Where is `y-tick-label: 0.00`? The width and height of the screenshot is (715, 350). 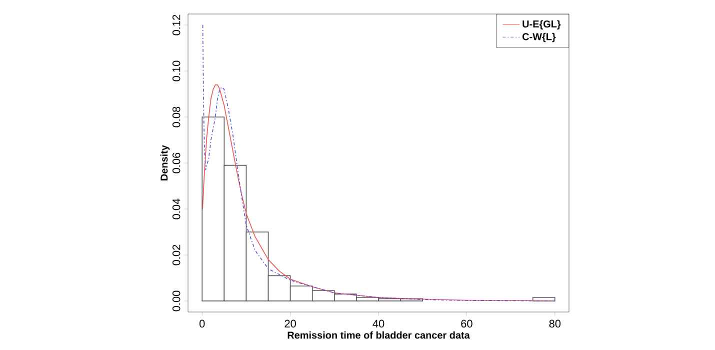 y-tick-label: 0.00 is located at coordinates (176, 301).